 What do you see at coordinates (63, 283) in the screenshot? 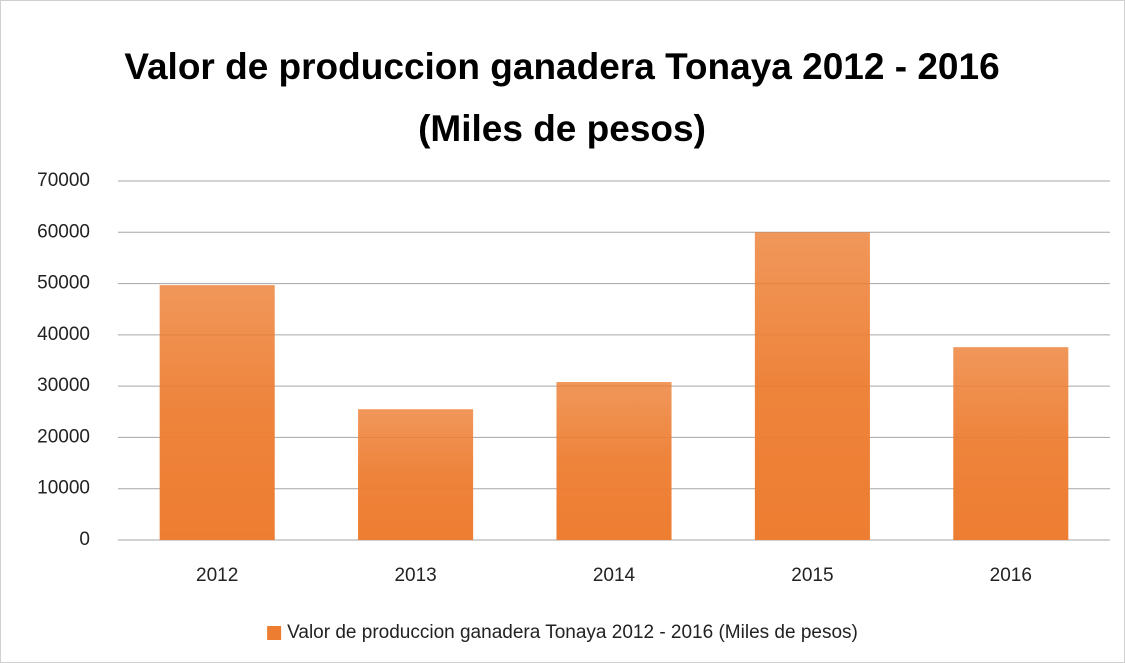
I see `y-tick-label: 50000` at bounding box center [63, 283].